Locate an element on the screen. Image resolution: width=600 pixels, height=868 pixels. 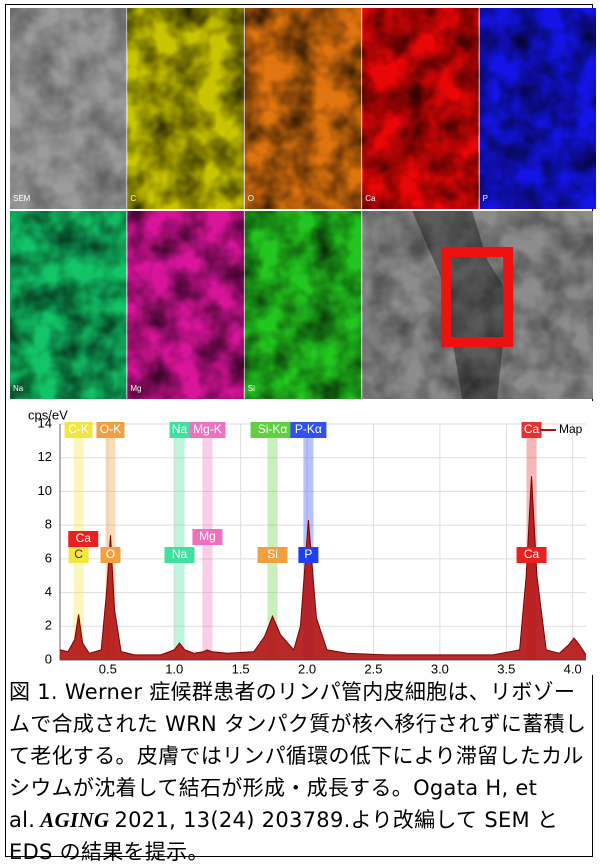
peak-tag-label: Si is located at coordinates (272, 554).